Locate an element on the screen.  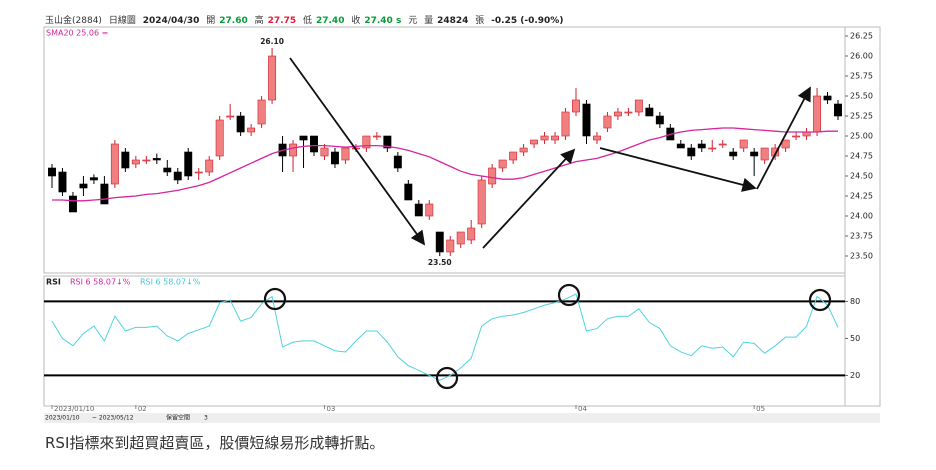
y-tick-label: 25.25 is located at coordinates (861, 116).